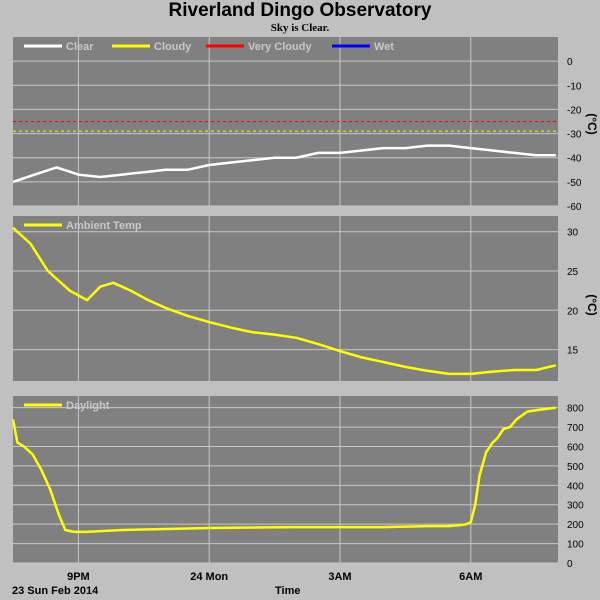  Describe the element at coordinates (575, 467) in the screenshot. I see `y-tick-label: 500` at that location.